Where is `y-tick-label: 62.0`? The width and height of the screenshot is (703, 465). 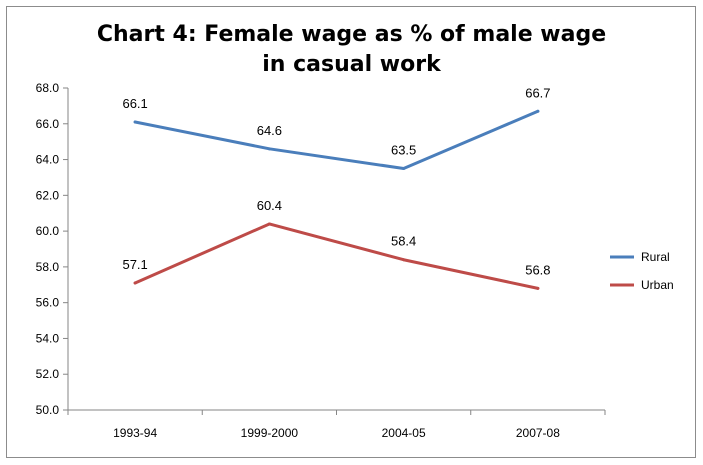 y-tick-label: 62.0 is located at coordinates (48, 195).